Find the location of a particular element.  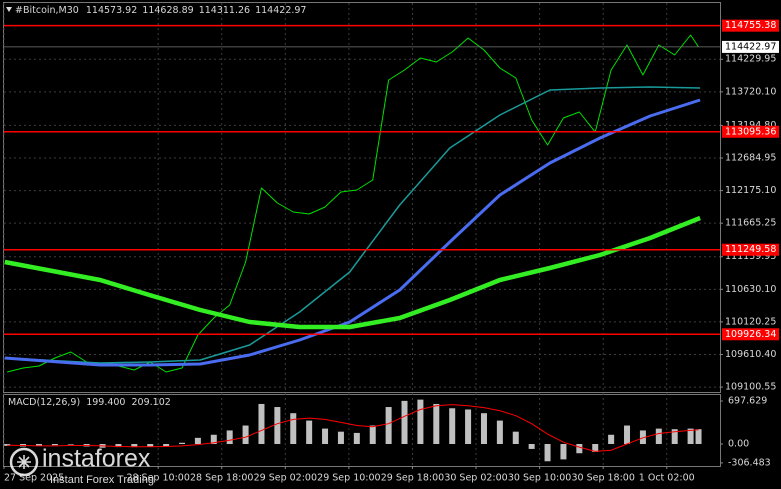

macd-panel is located at coordinates (353, 430).